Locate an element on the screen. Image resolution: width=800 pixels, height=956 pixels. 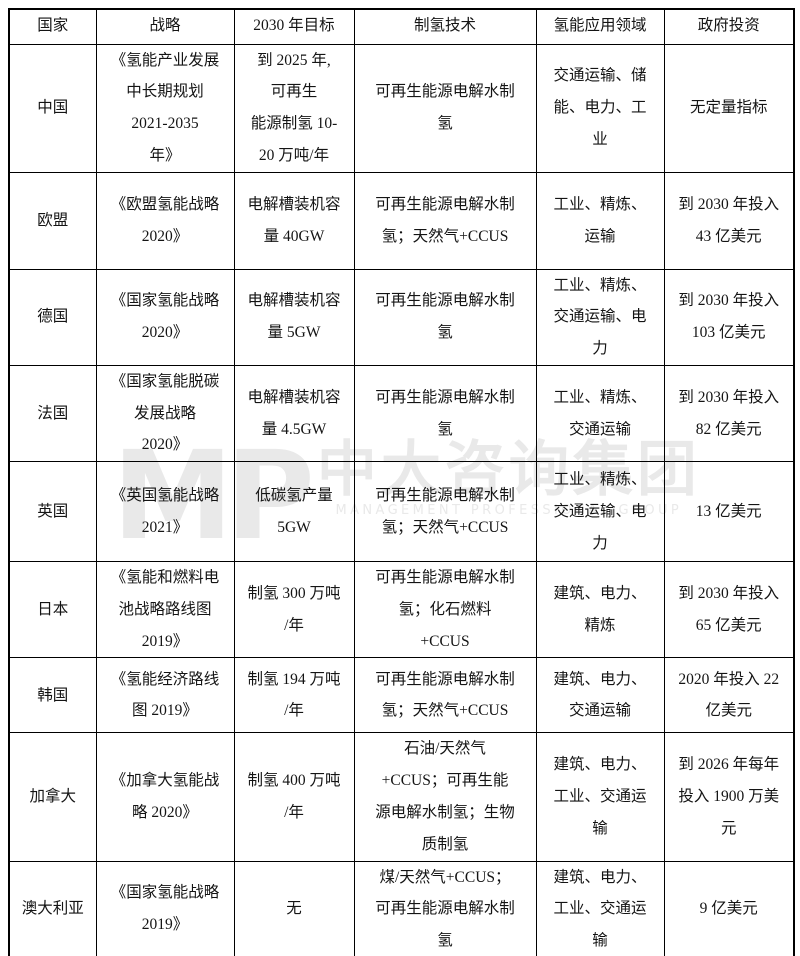
cell-target: 制氢 400 万吨 /年 is located at coordinates (294, 797).